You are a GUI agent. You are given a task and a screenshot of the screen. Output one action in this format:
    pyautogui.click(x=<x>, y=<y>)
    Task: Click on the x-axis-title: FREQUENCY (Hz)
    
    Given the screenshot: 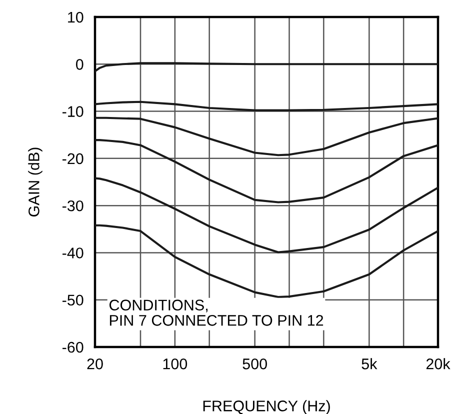 What is the action you would take?
    pyautogui.click(x=266, y=407)
    